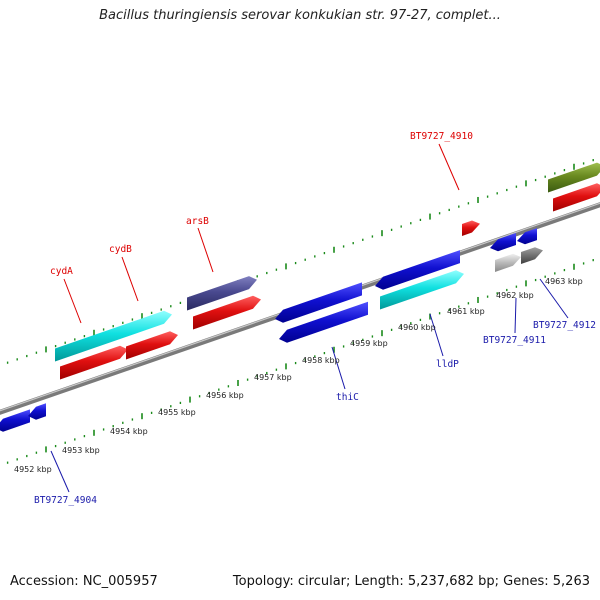 The image size is (600, 600). Describe the element at coordinates (564, 325) in the screenshot. I see `gene-label-bt9727-4912: BT9727_4912` at that location.